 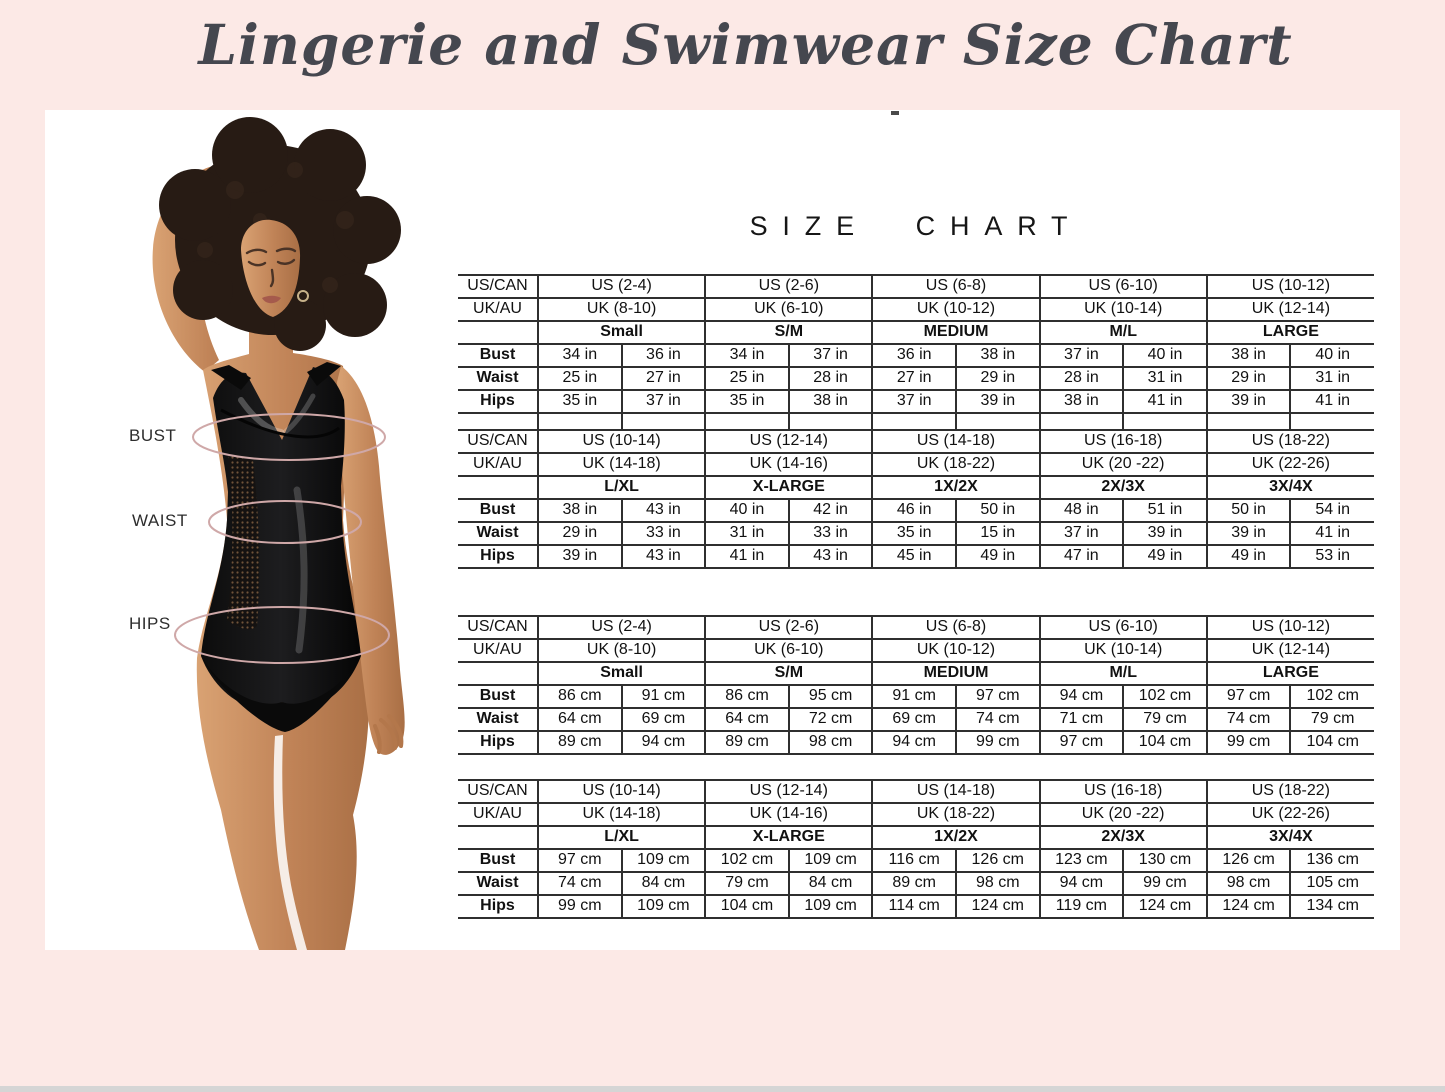 What do you see at coordinates (788, 332) in the screenshot?
I see `size-table-cell: S/M` at bounding box center [788, 332].